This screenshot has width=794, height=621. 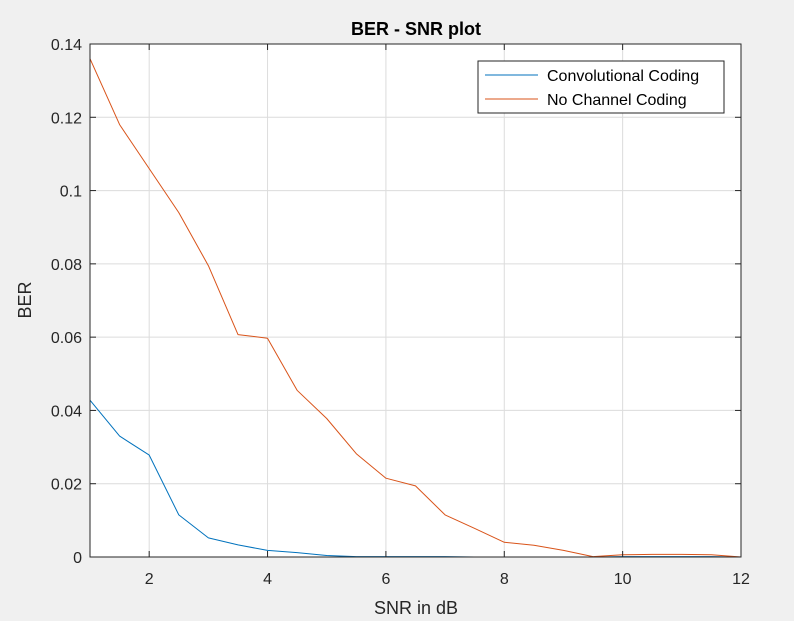 I want to click on x-tick-label: 4, so click(x=267, y=579).